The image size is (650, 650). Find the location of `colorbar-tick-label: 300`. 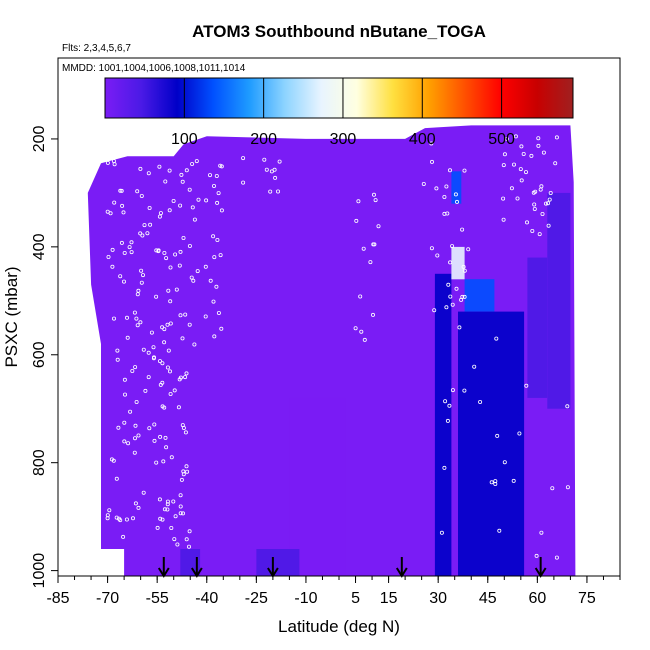

colorbar-tick-label: 300 is located at coordinates (343, 139).